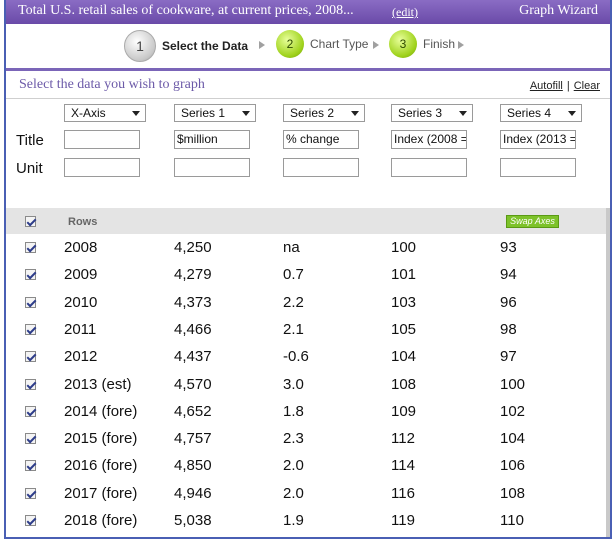 The width and height of the screenshot is (615, 541). I want to click on series-1-title-field: $million, so click(212, 139).